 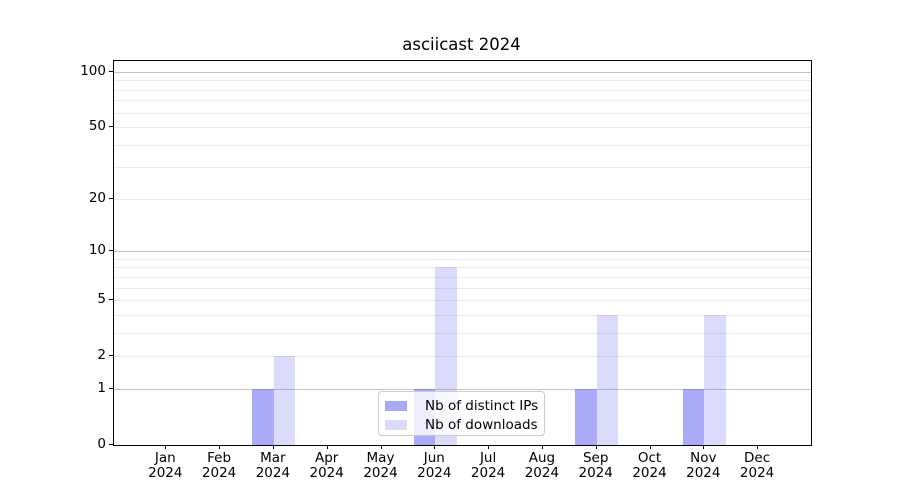 What do you see at coordinates (586, 416) in the screenshot?
I see `bar-sep-distinct-ips` at bounding box center [586, 416].